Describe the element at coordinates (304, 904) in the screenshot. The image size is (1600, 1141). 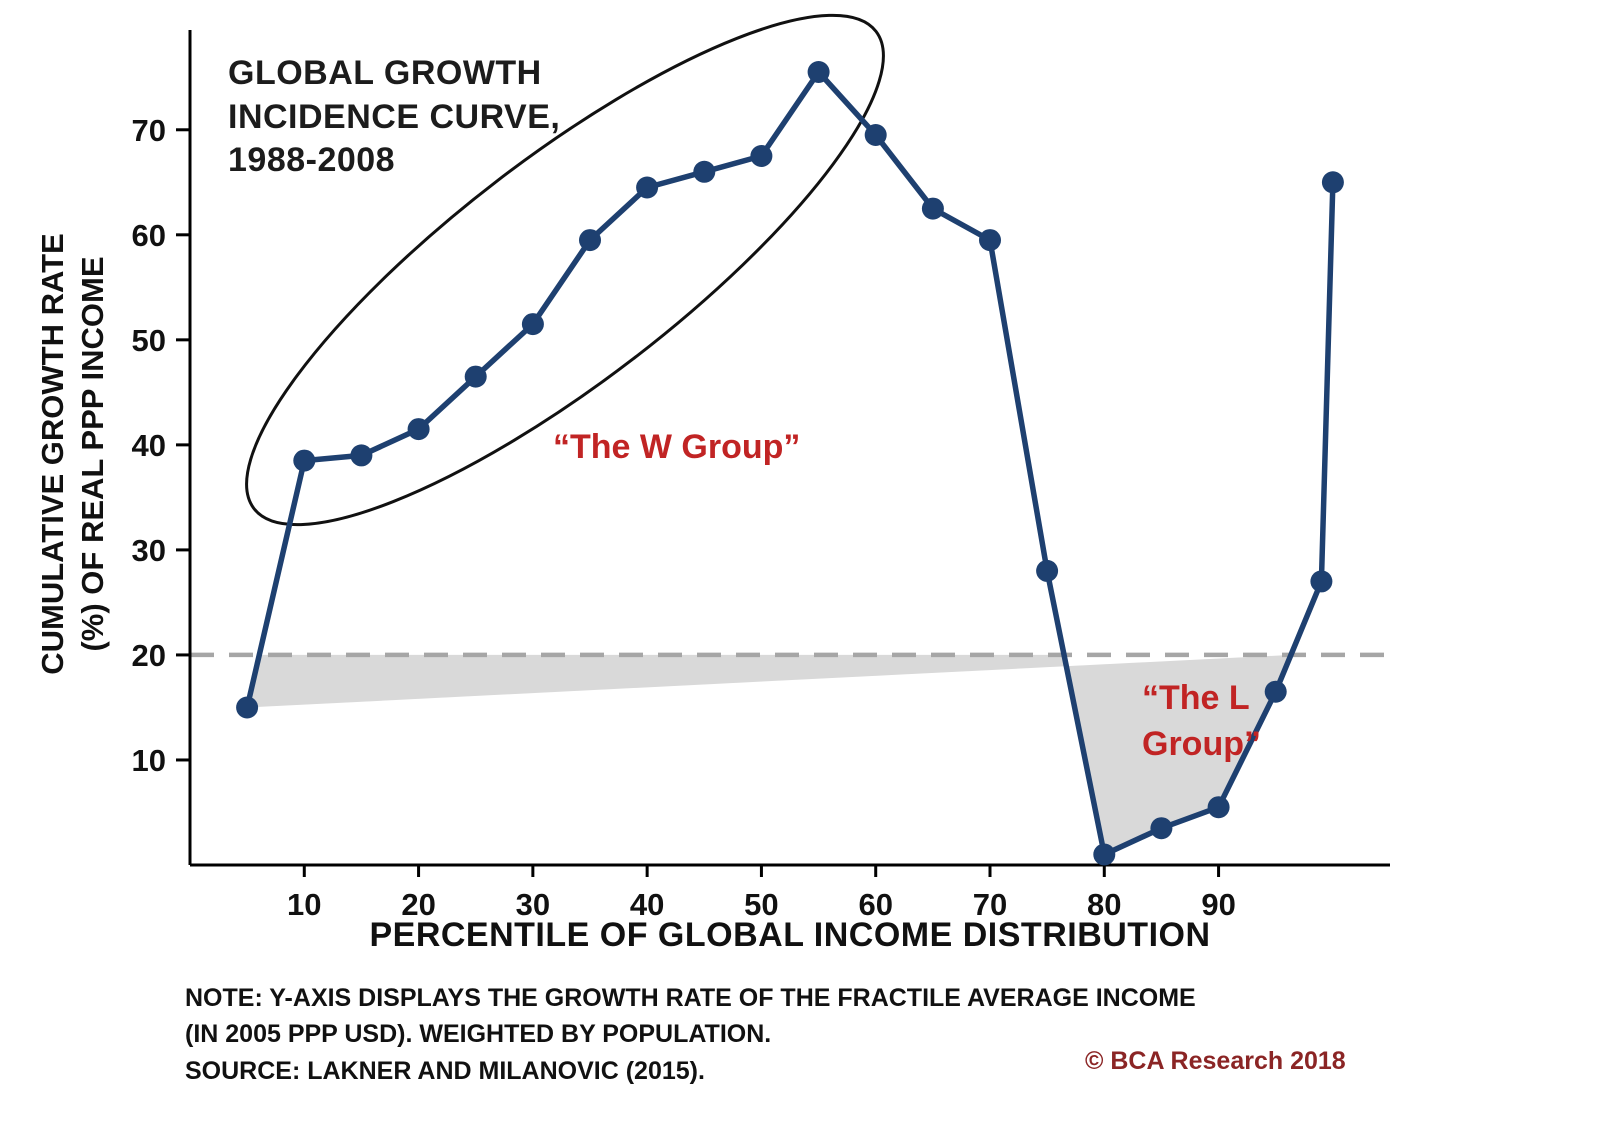
I see `x-tick-label: 10` at that location.